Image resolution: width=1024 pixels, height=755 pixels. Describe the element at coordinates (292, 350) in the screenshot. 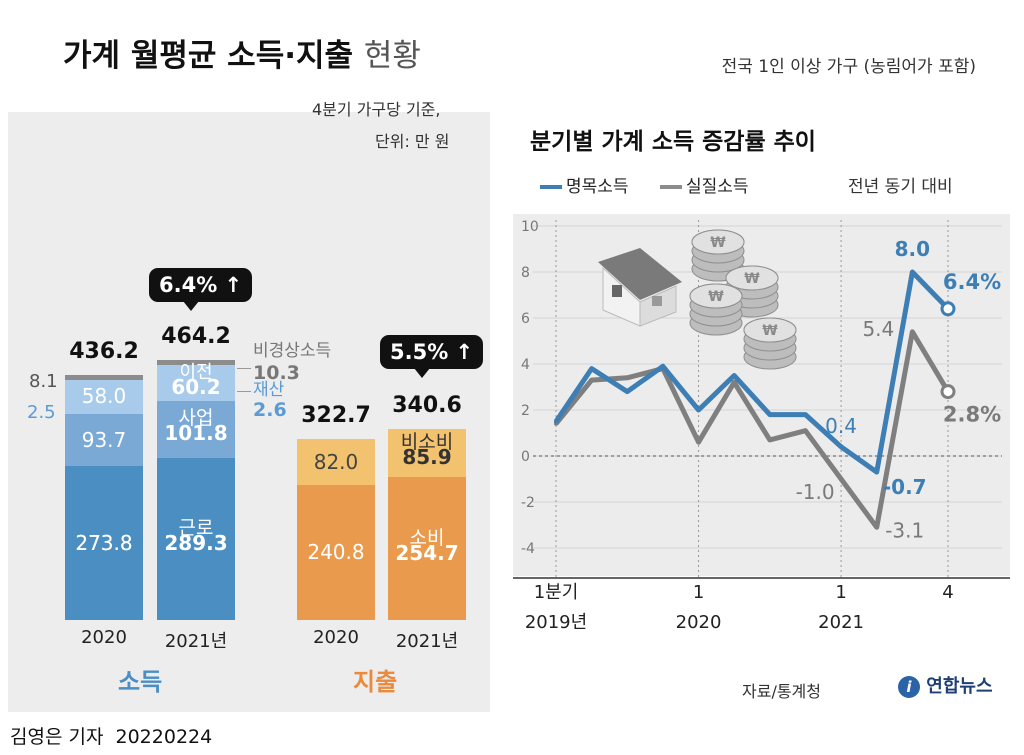

I see `bar-income-nonrecurring-name: 비경상소득` at that location.